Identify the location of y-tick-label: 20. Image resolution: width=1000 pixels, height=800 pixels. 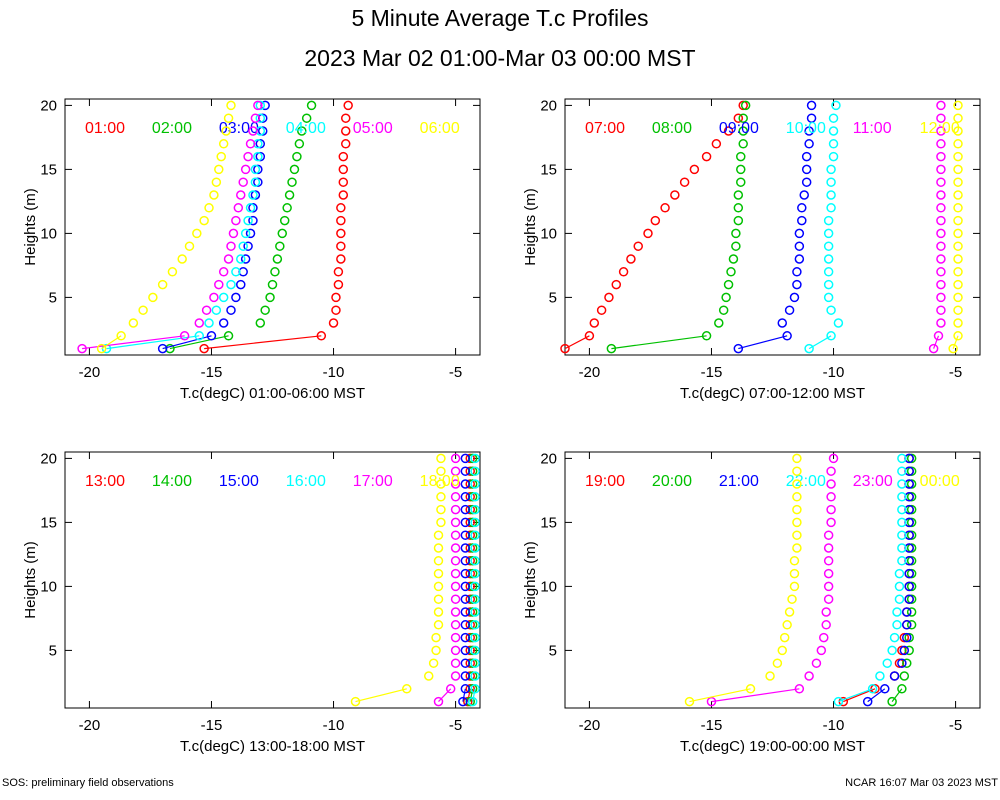
(48, 458).